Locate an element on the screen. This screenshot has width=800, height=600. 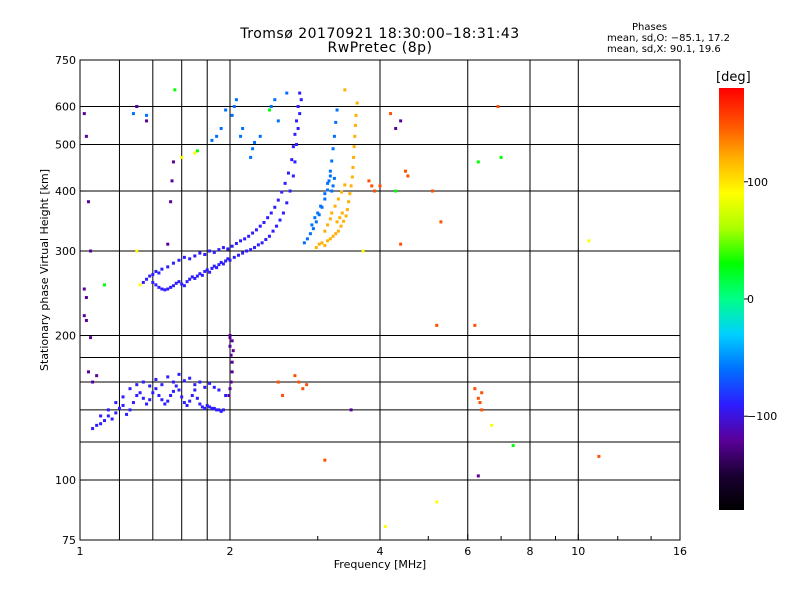
y-tick-label: 200 is located at coordinates (65, 336).